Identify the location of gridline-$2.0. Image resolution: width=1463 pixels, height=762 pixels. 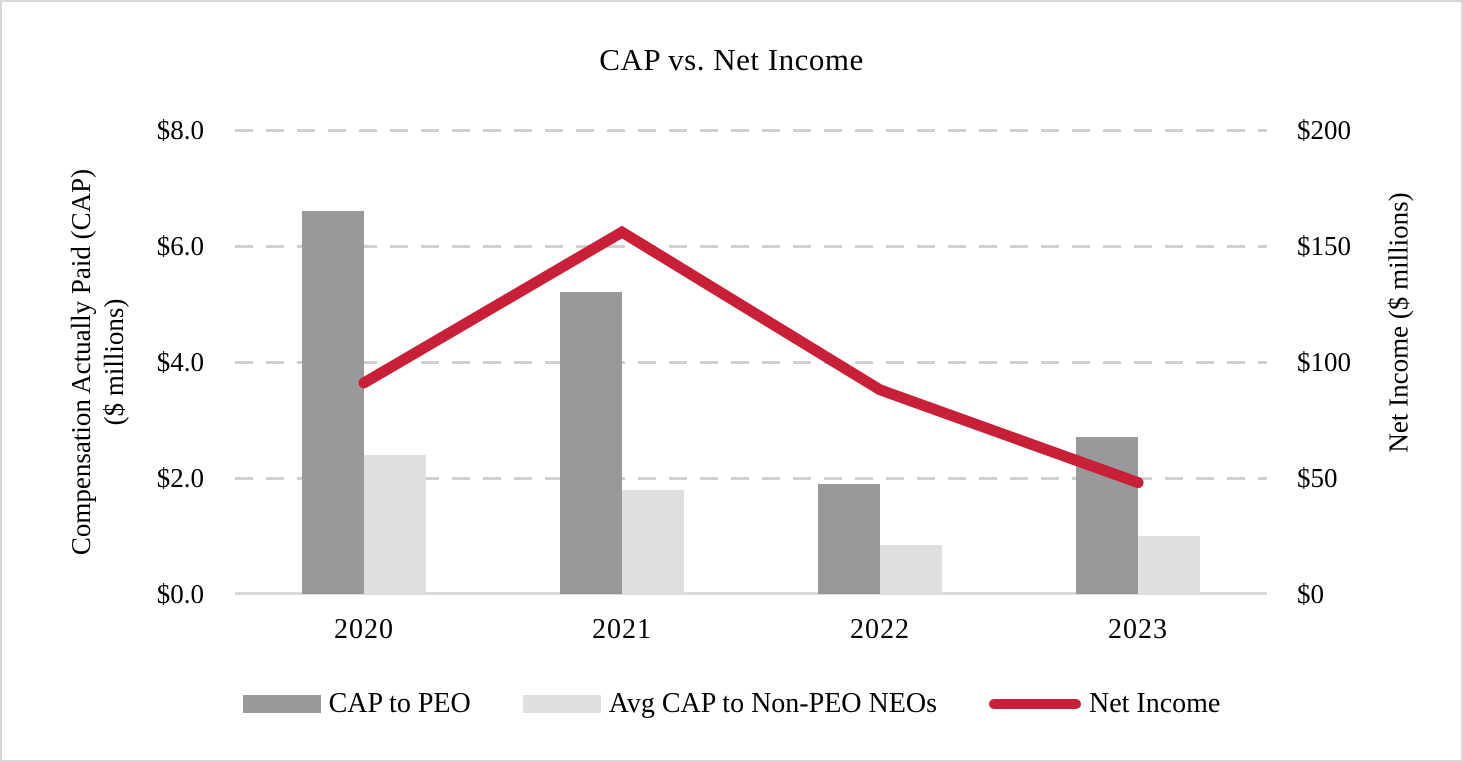
(751, 478).